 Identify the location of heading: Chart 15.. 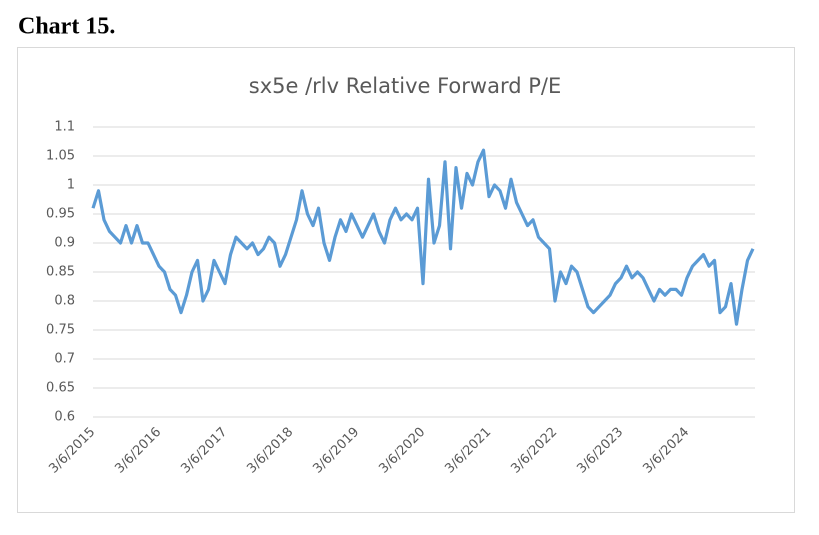
(66, 27).